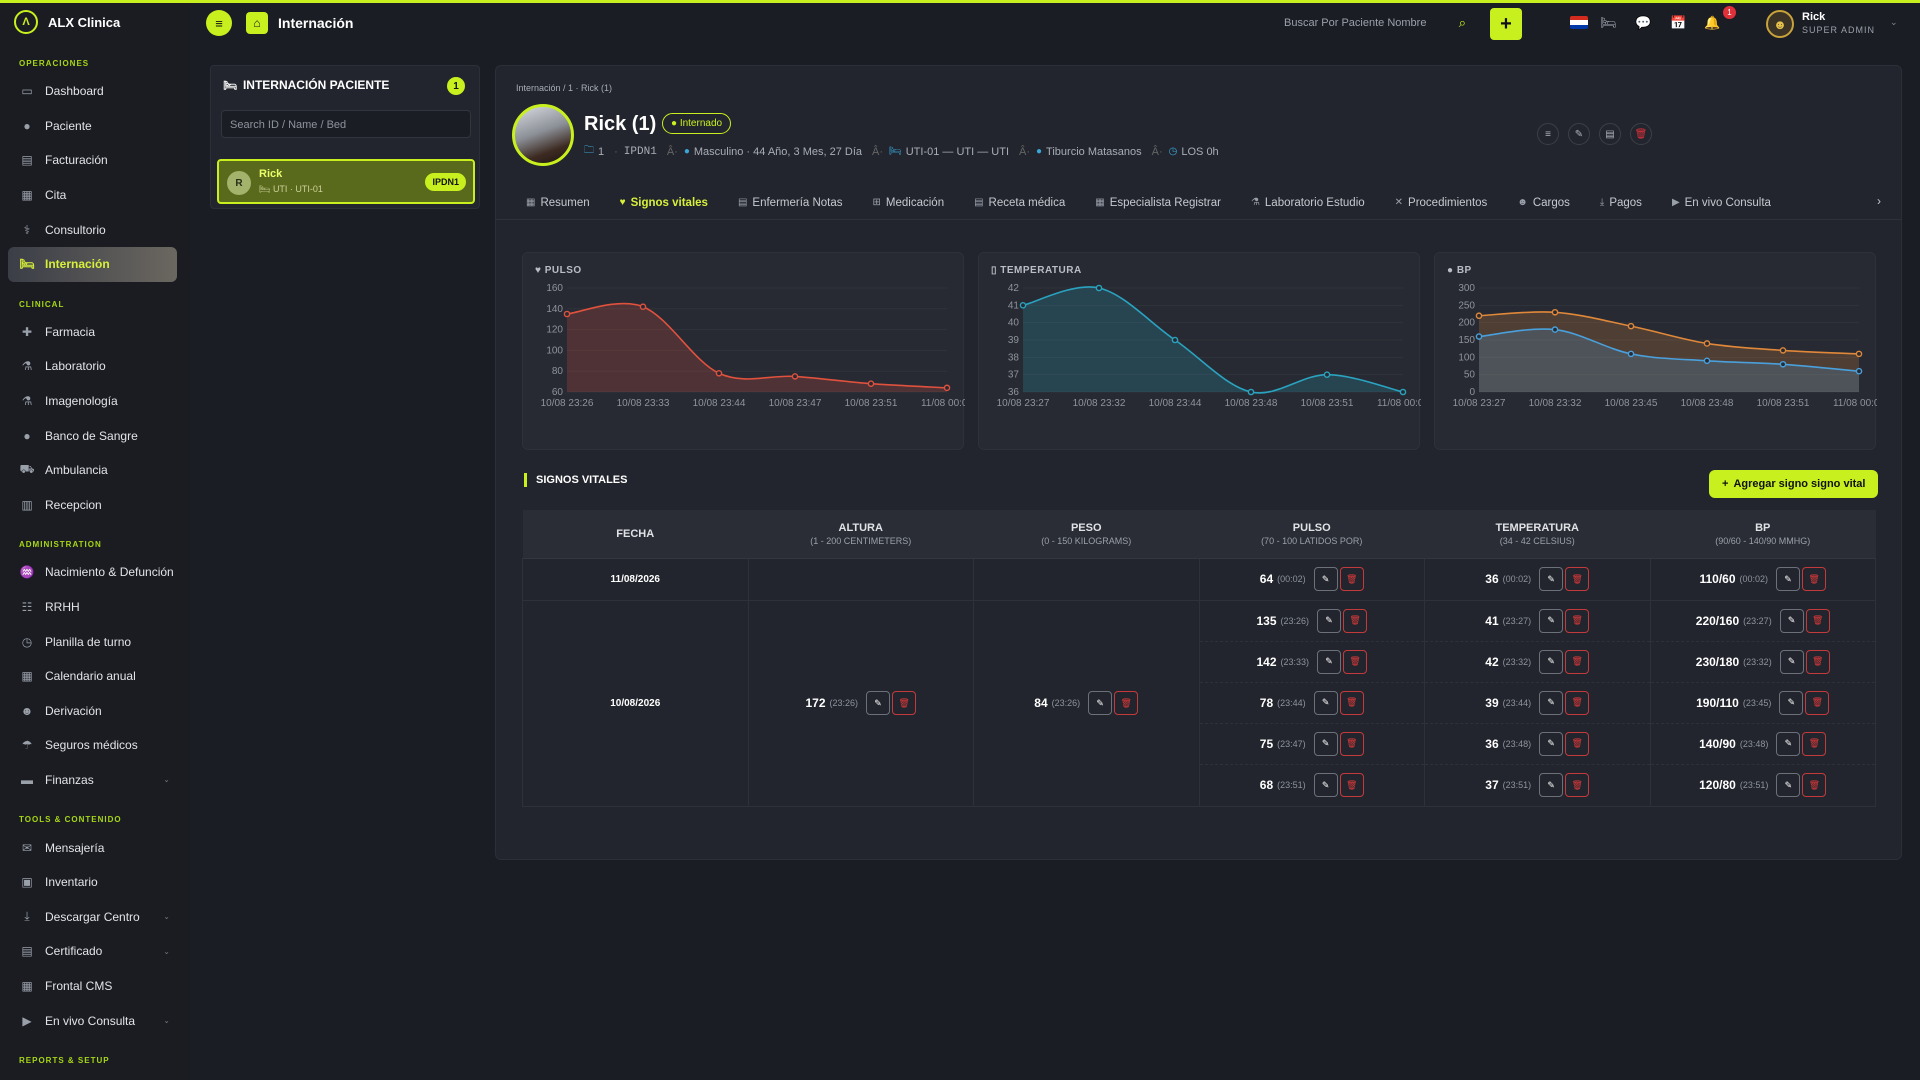  Describe the element at coordinates (95, 22) in the screenshot. I see `brand: Λ ALX Clinica` at that location.